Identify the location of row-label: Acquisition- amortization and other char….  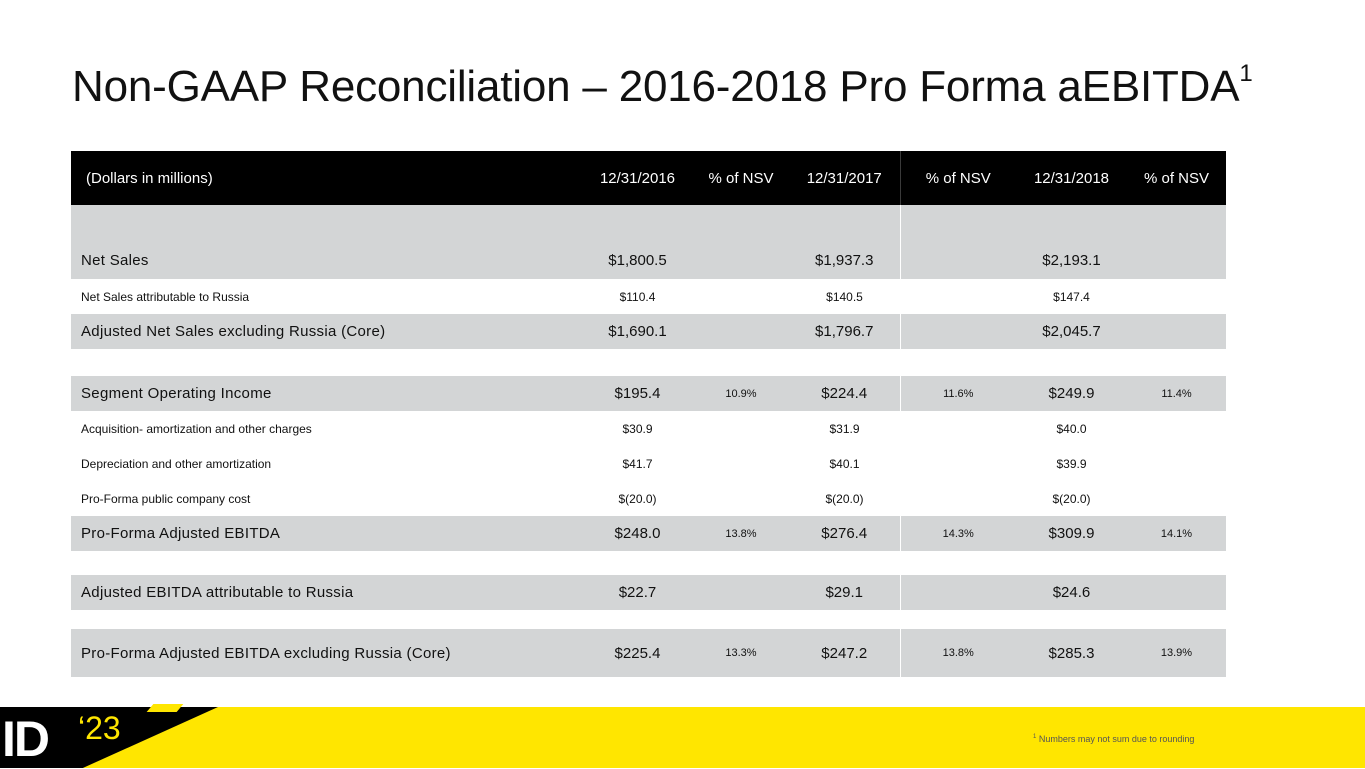
(326, 428).